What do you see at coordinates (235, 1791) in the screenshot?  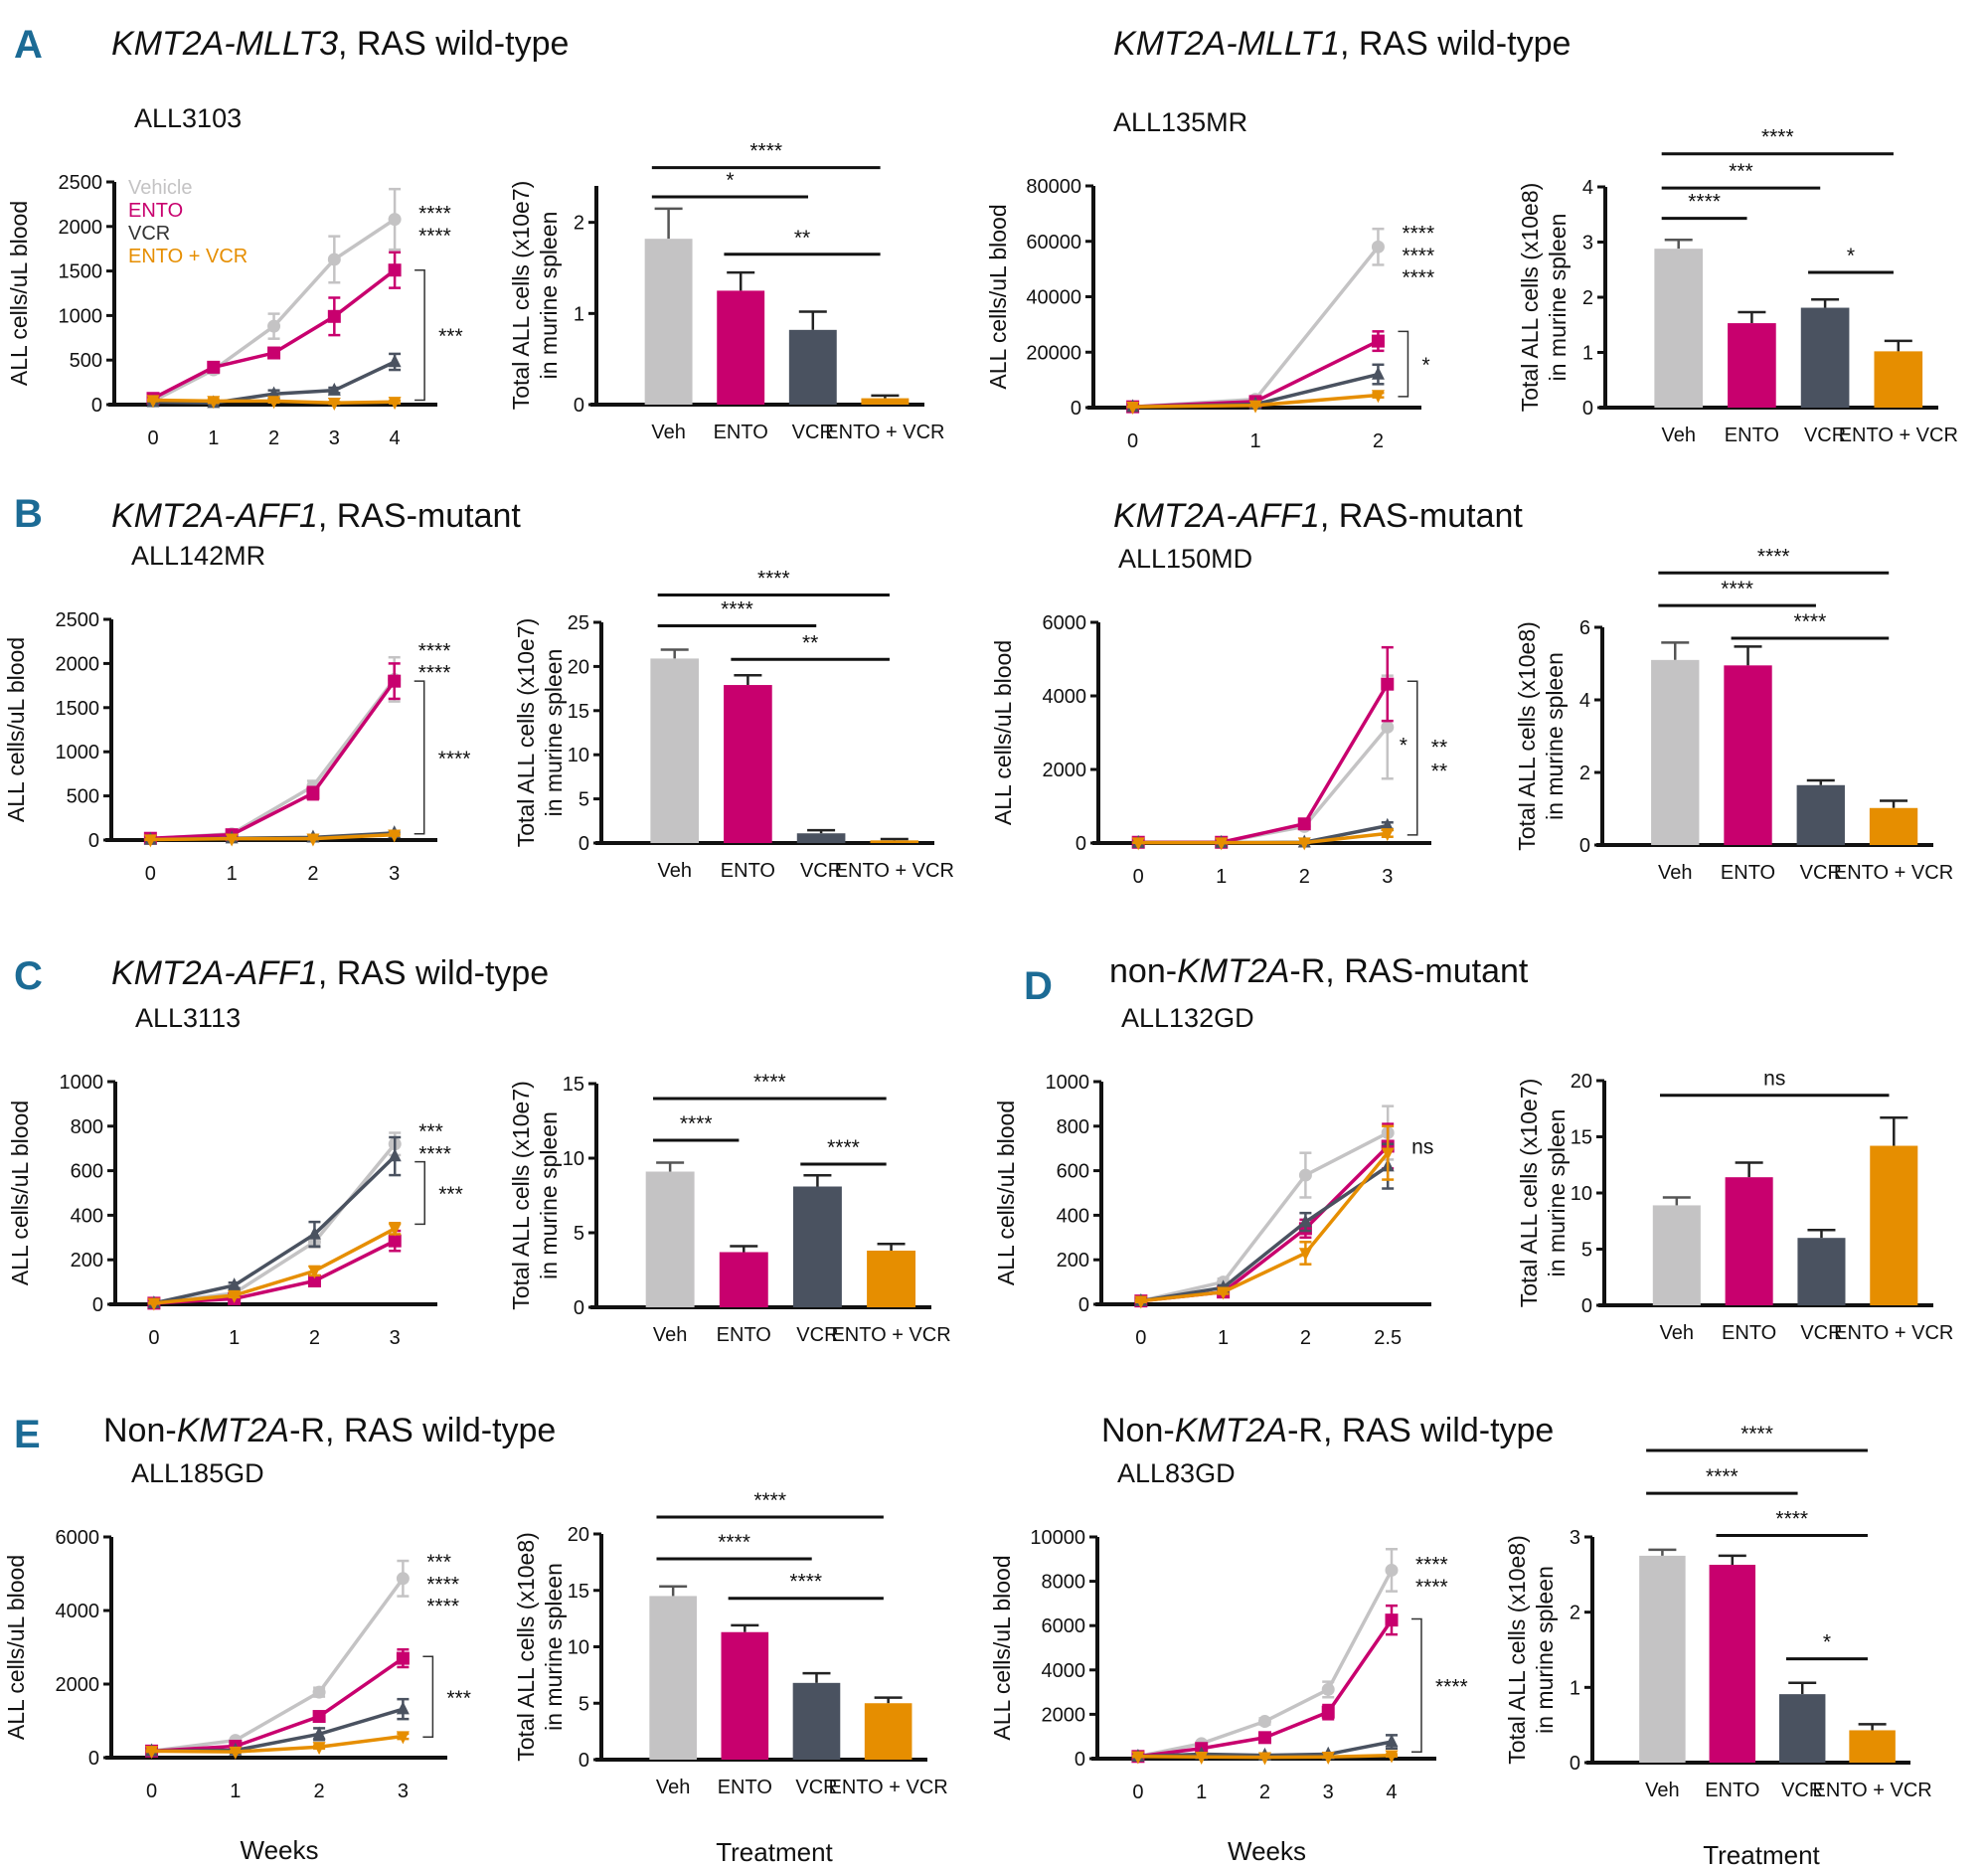 I see `x-tick-label: 1` at bounding box center [235, 1791].